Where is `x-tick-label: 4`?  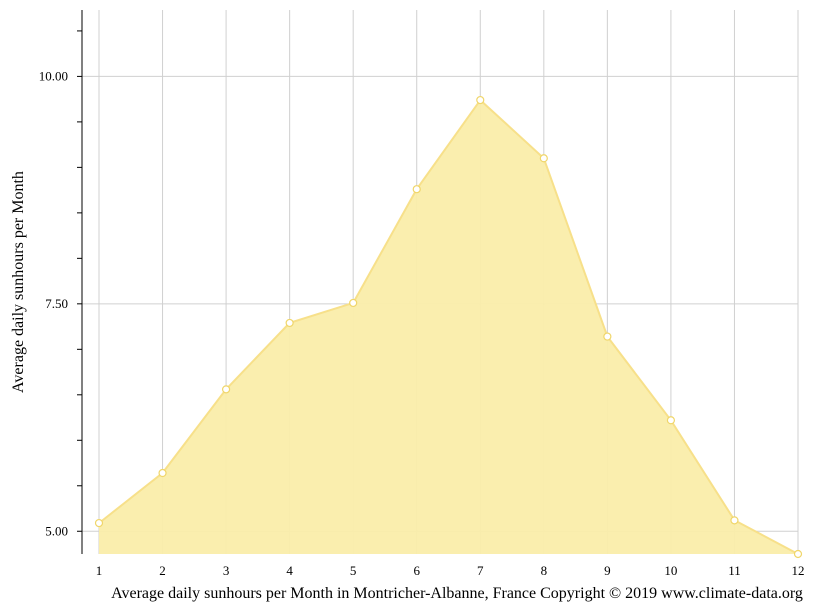
x-tick-label: 4 is located at coordinates (289, 570).